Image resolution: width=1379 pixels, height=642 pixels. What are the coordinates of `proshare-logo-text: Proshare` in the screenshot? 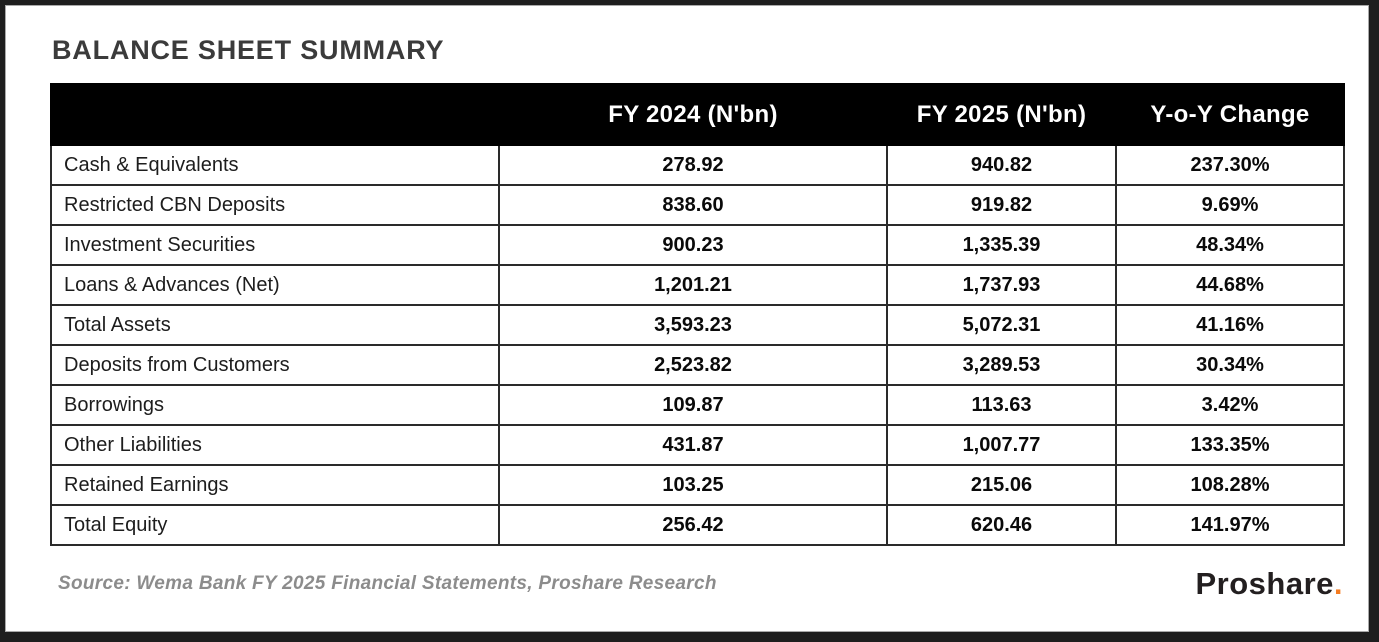 It's located at (1264, 583).